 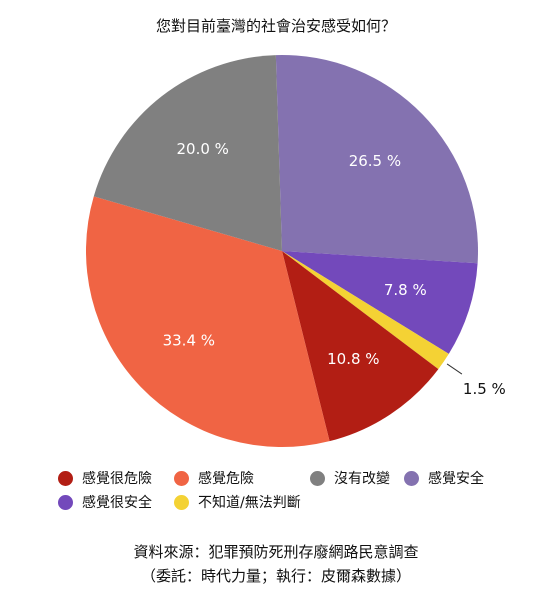 I want to click on source-line-2: （委託：時代力量；執行：皮爾森數據）, so click(x=275, y=576).